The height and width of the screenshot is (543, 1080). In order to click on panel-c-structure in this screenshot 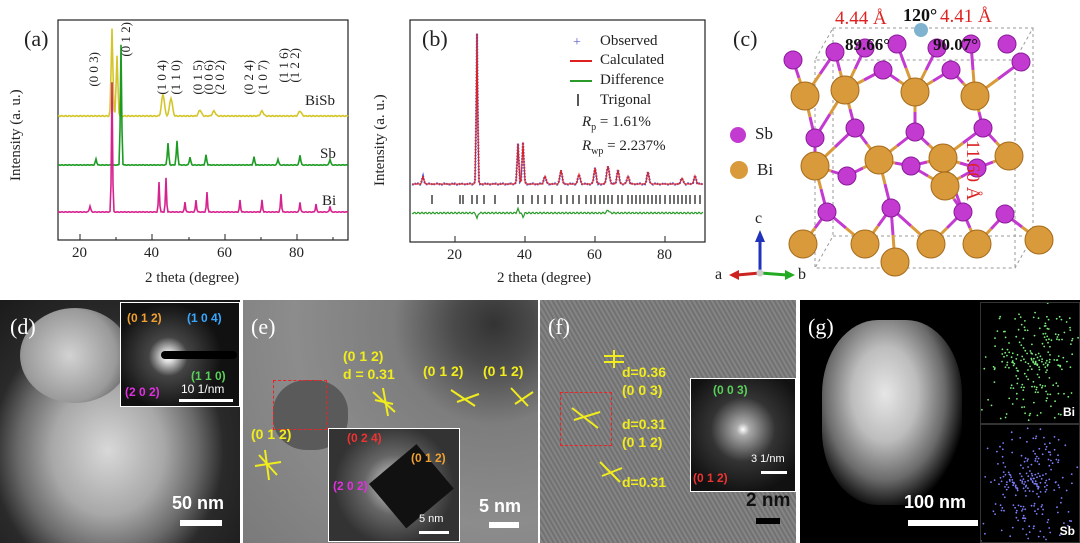, I will do `click(891, 151)`.